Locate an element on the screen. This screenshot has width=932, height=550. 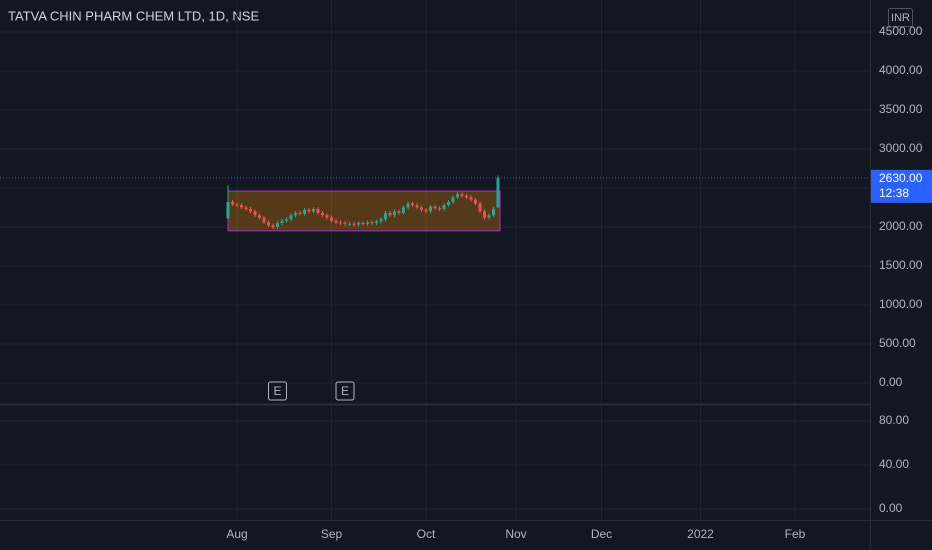
y-tick-label: 3500.00 is located at coordinates (901, 109).